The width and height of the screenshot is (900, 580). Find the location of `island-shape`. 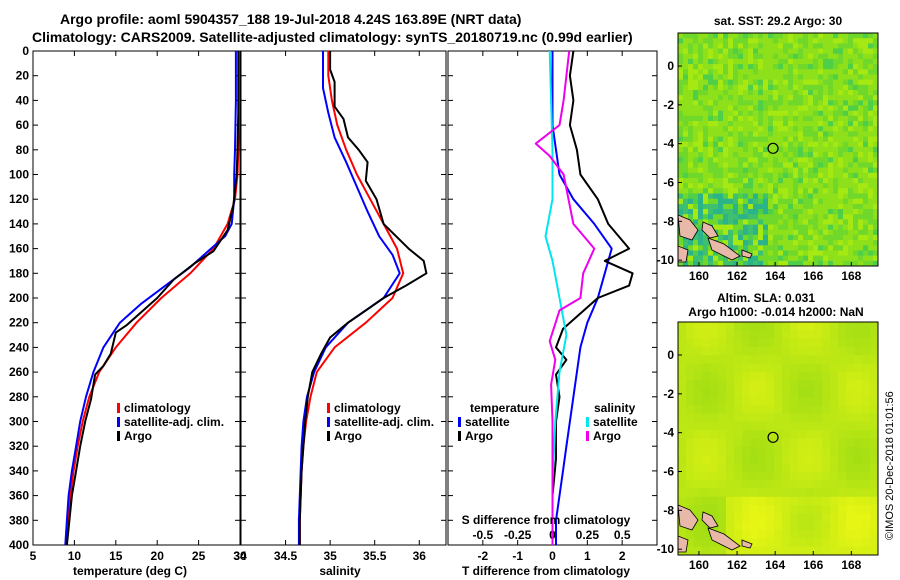

island-shape is located at coordinates (747, 254).